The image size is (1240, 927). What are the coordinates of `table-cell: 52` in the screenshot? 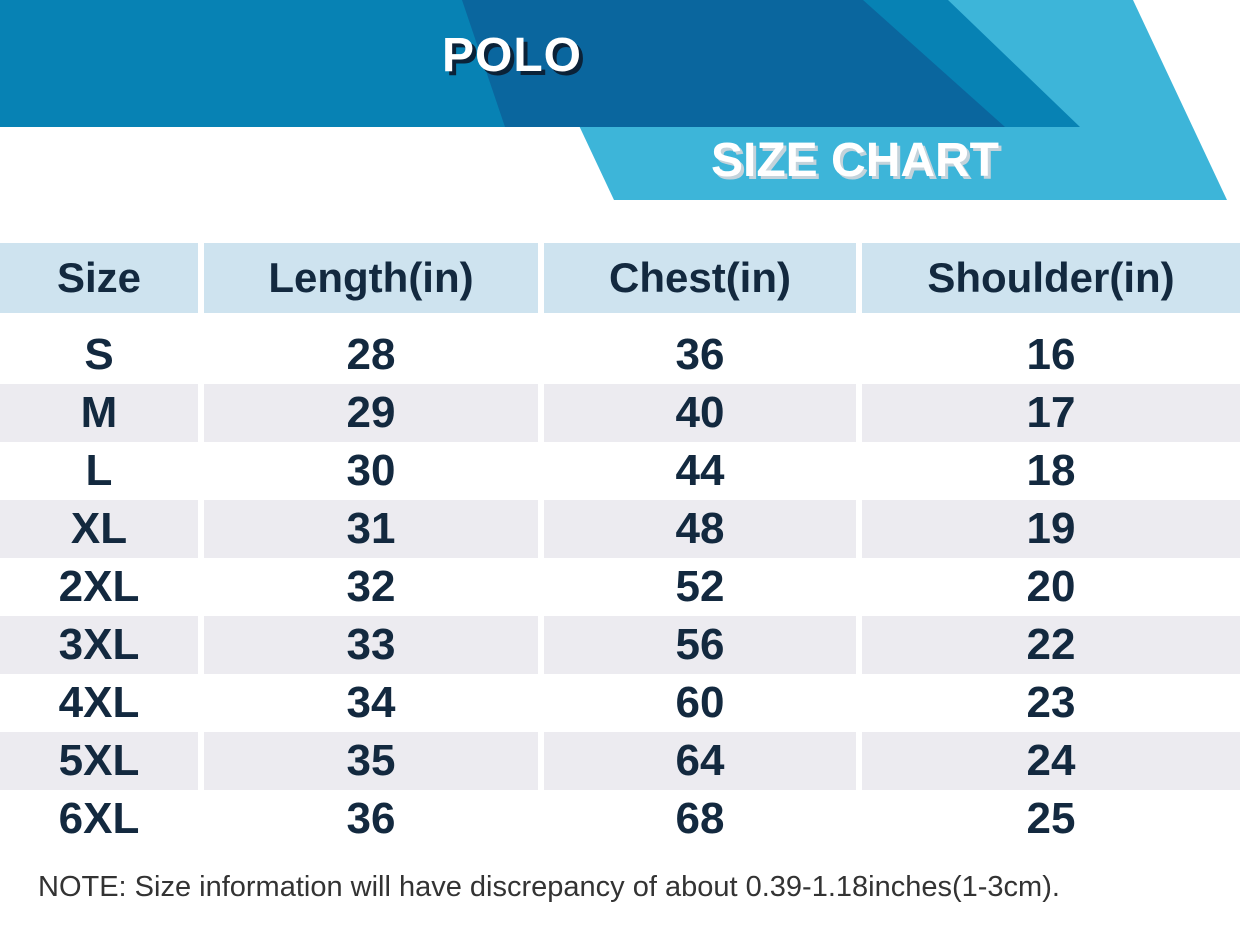 It's located at (700, 587).